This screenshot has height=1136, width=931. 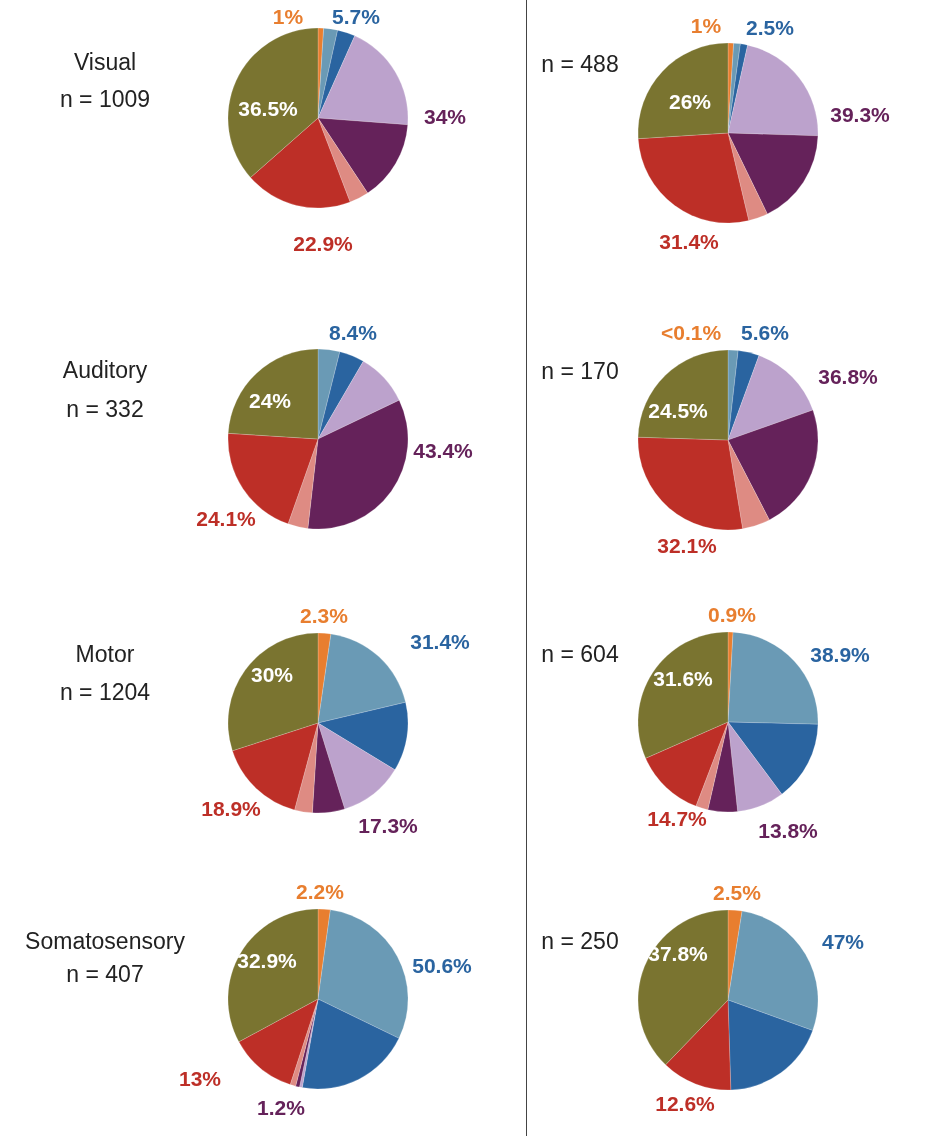 I want to click on text: 39.3%, so click(x=860, y=114).